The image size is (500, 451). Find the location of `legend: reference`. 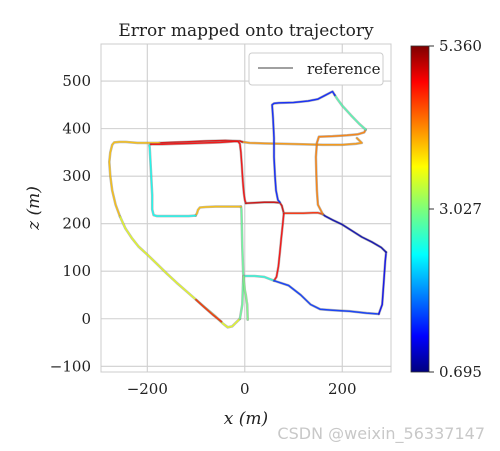

legend: reference is located at coordinates (316, 69).